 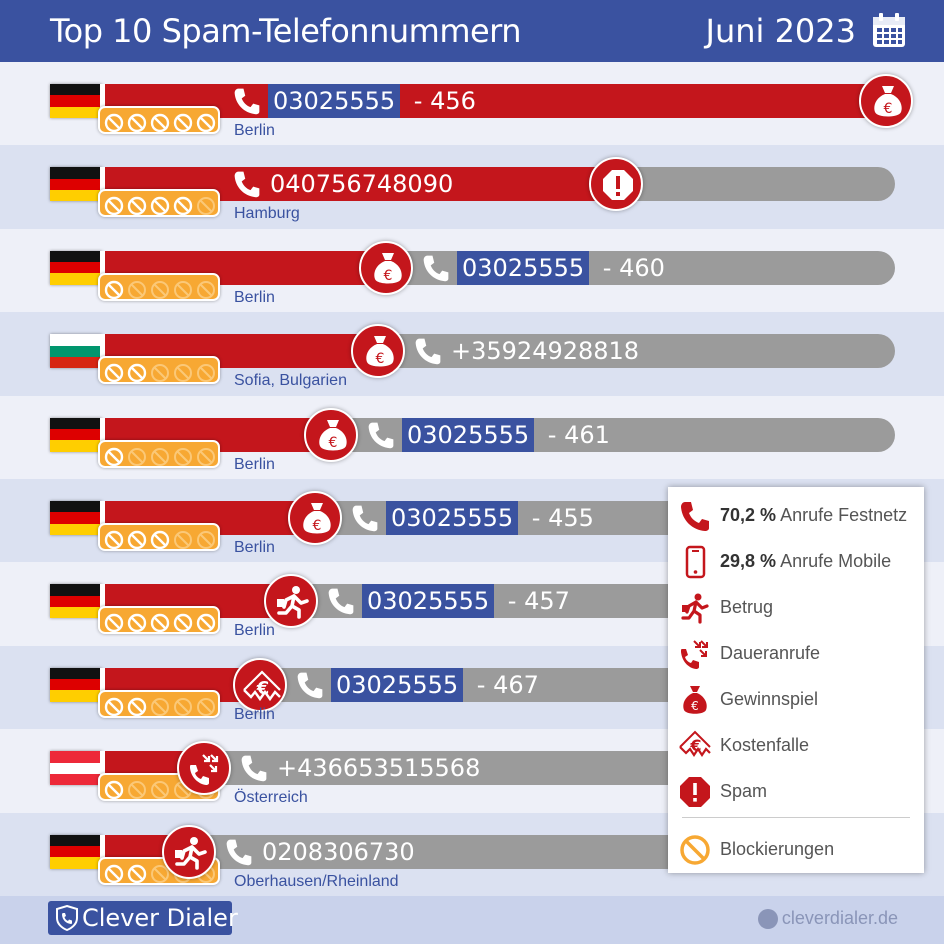 I want to click on flag-at, so click(x=76, y=768).